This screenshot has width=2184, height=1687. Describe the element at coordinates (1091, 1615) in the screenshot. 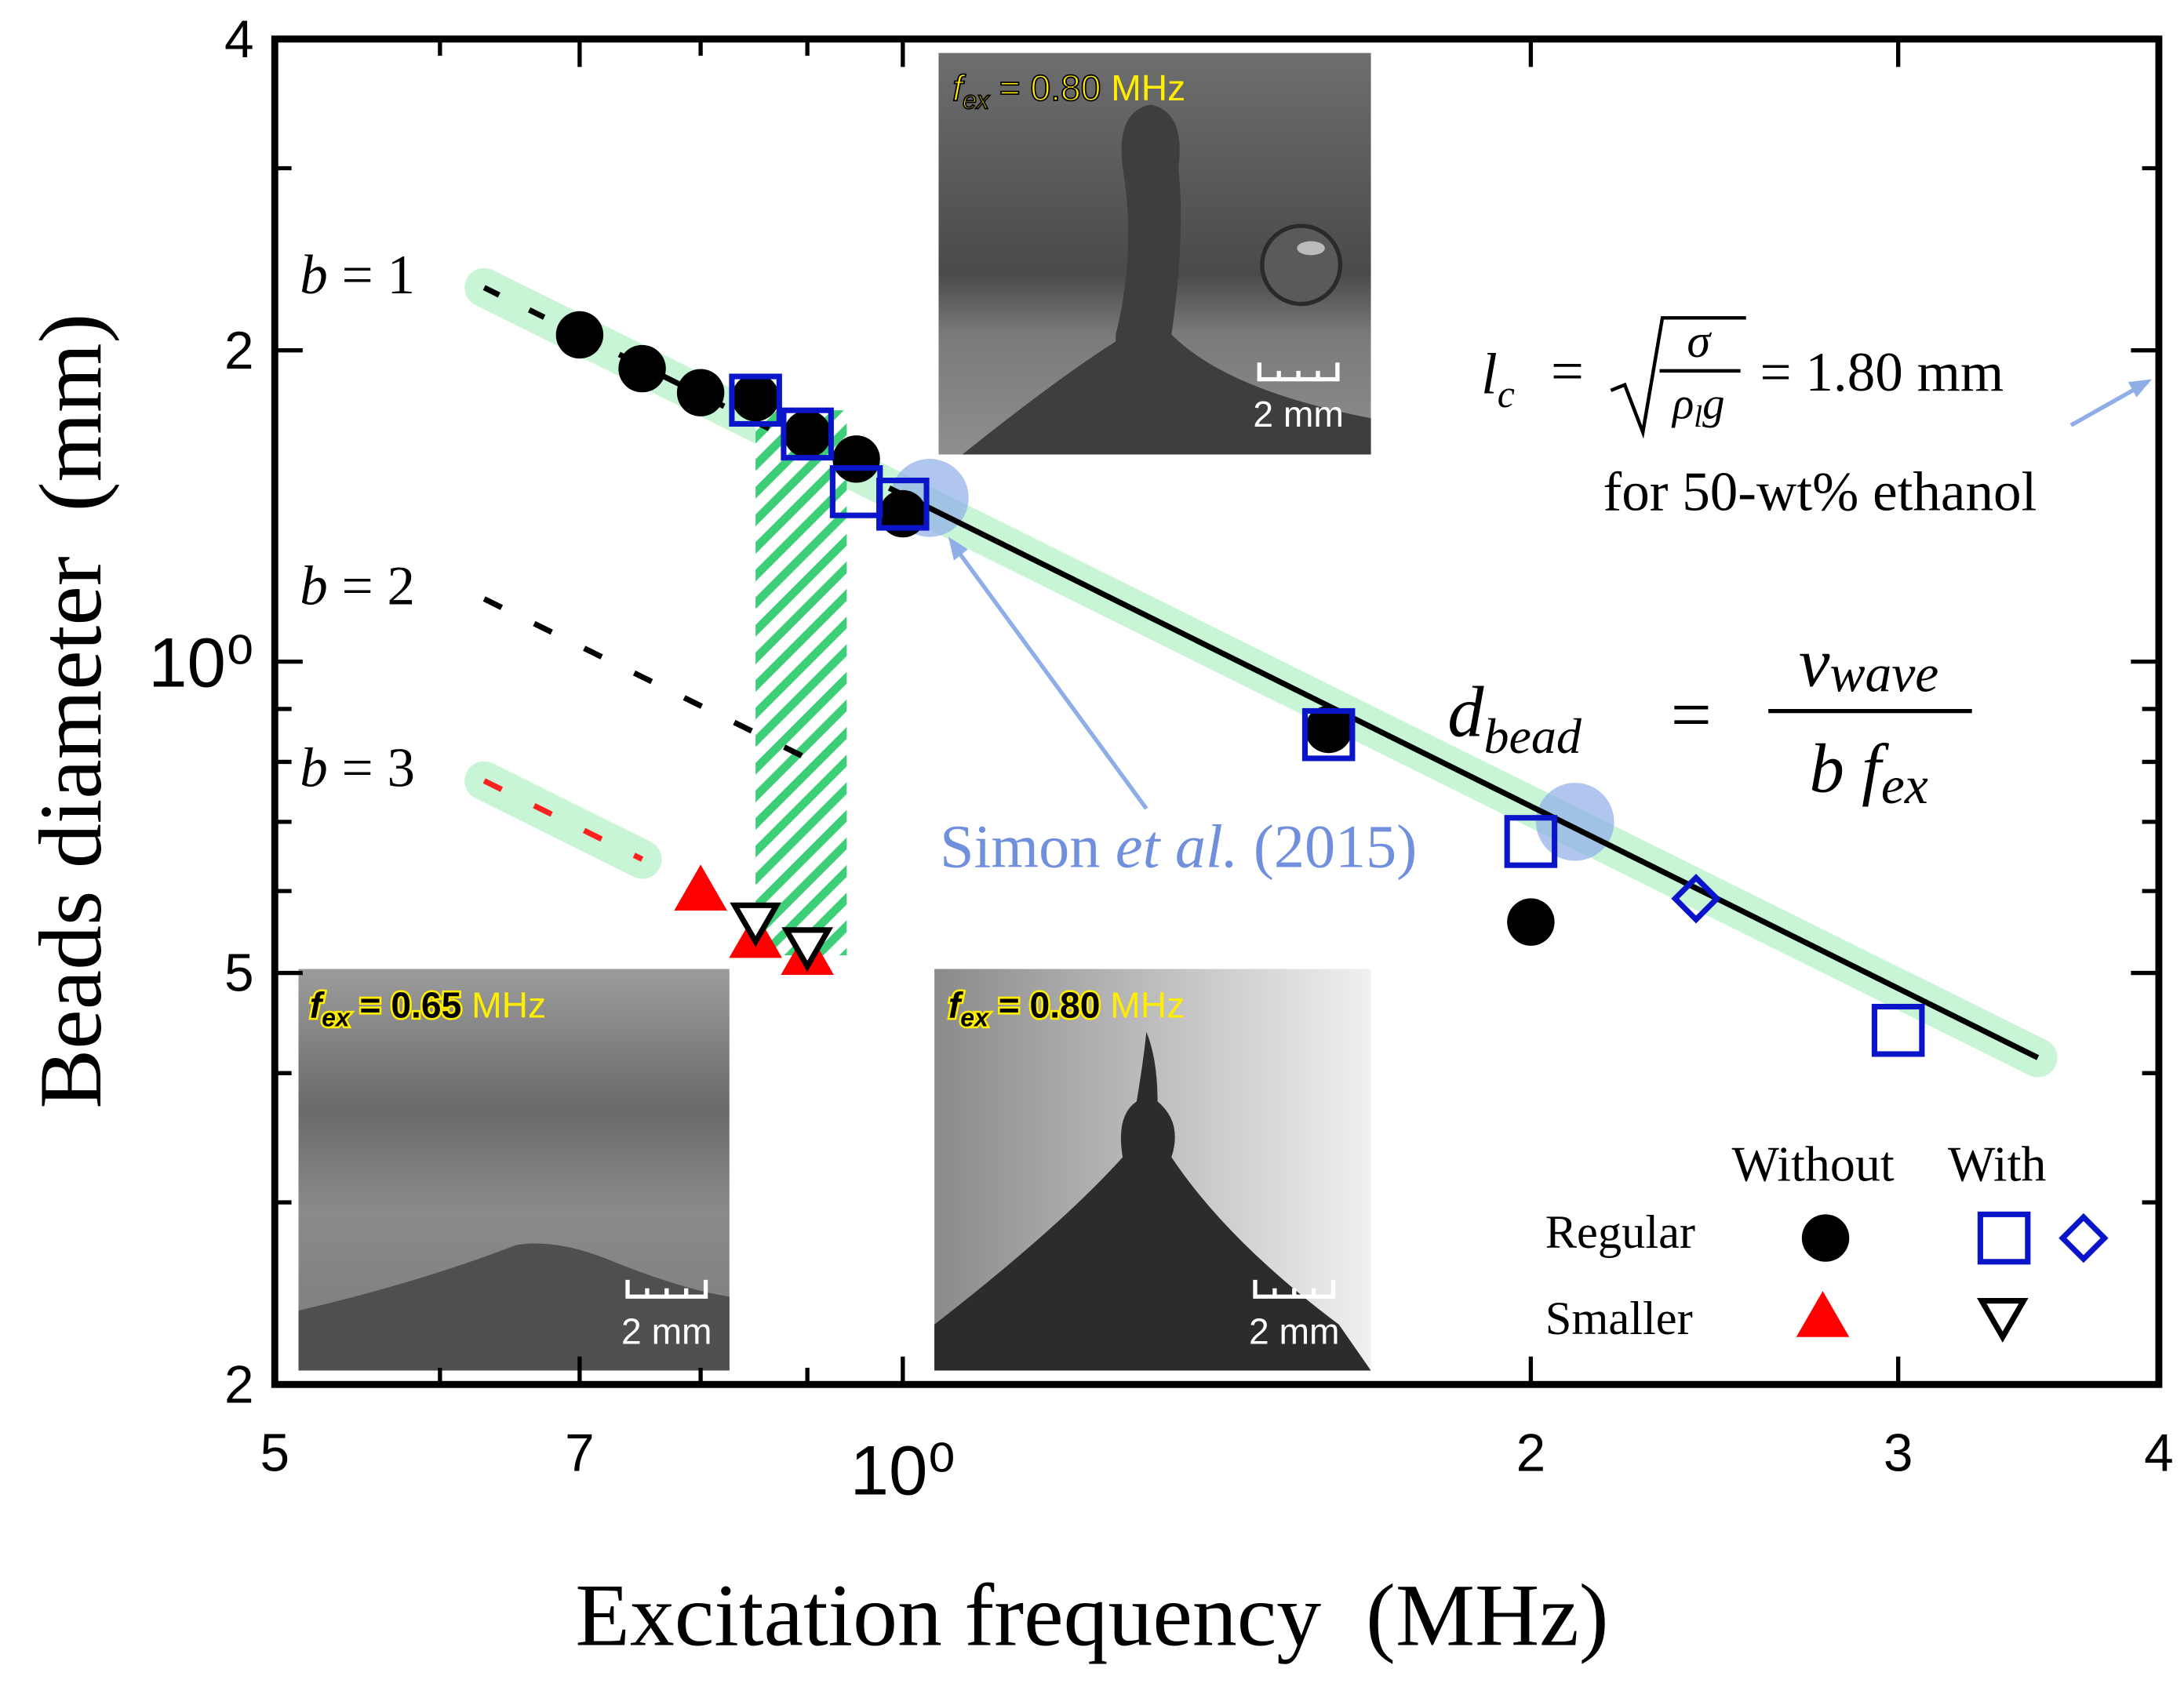

I see `x-axis-title: Excitation frequency (MHz)` at that location.